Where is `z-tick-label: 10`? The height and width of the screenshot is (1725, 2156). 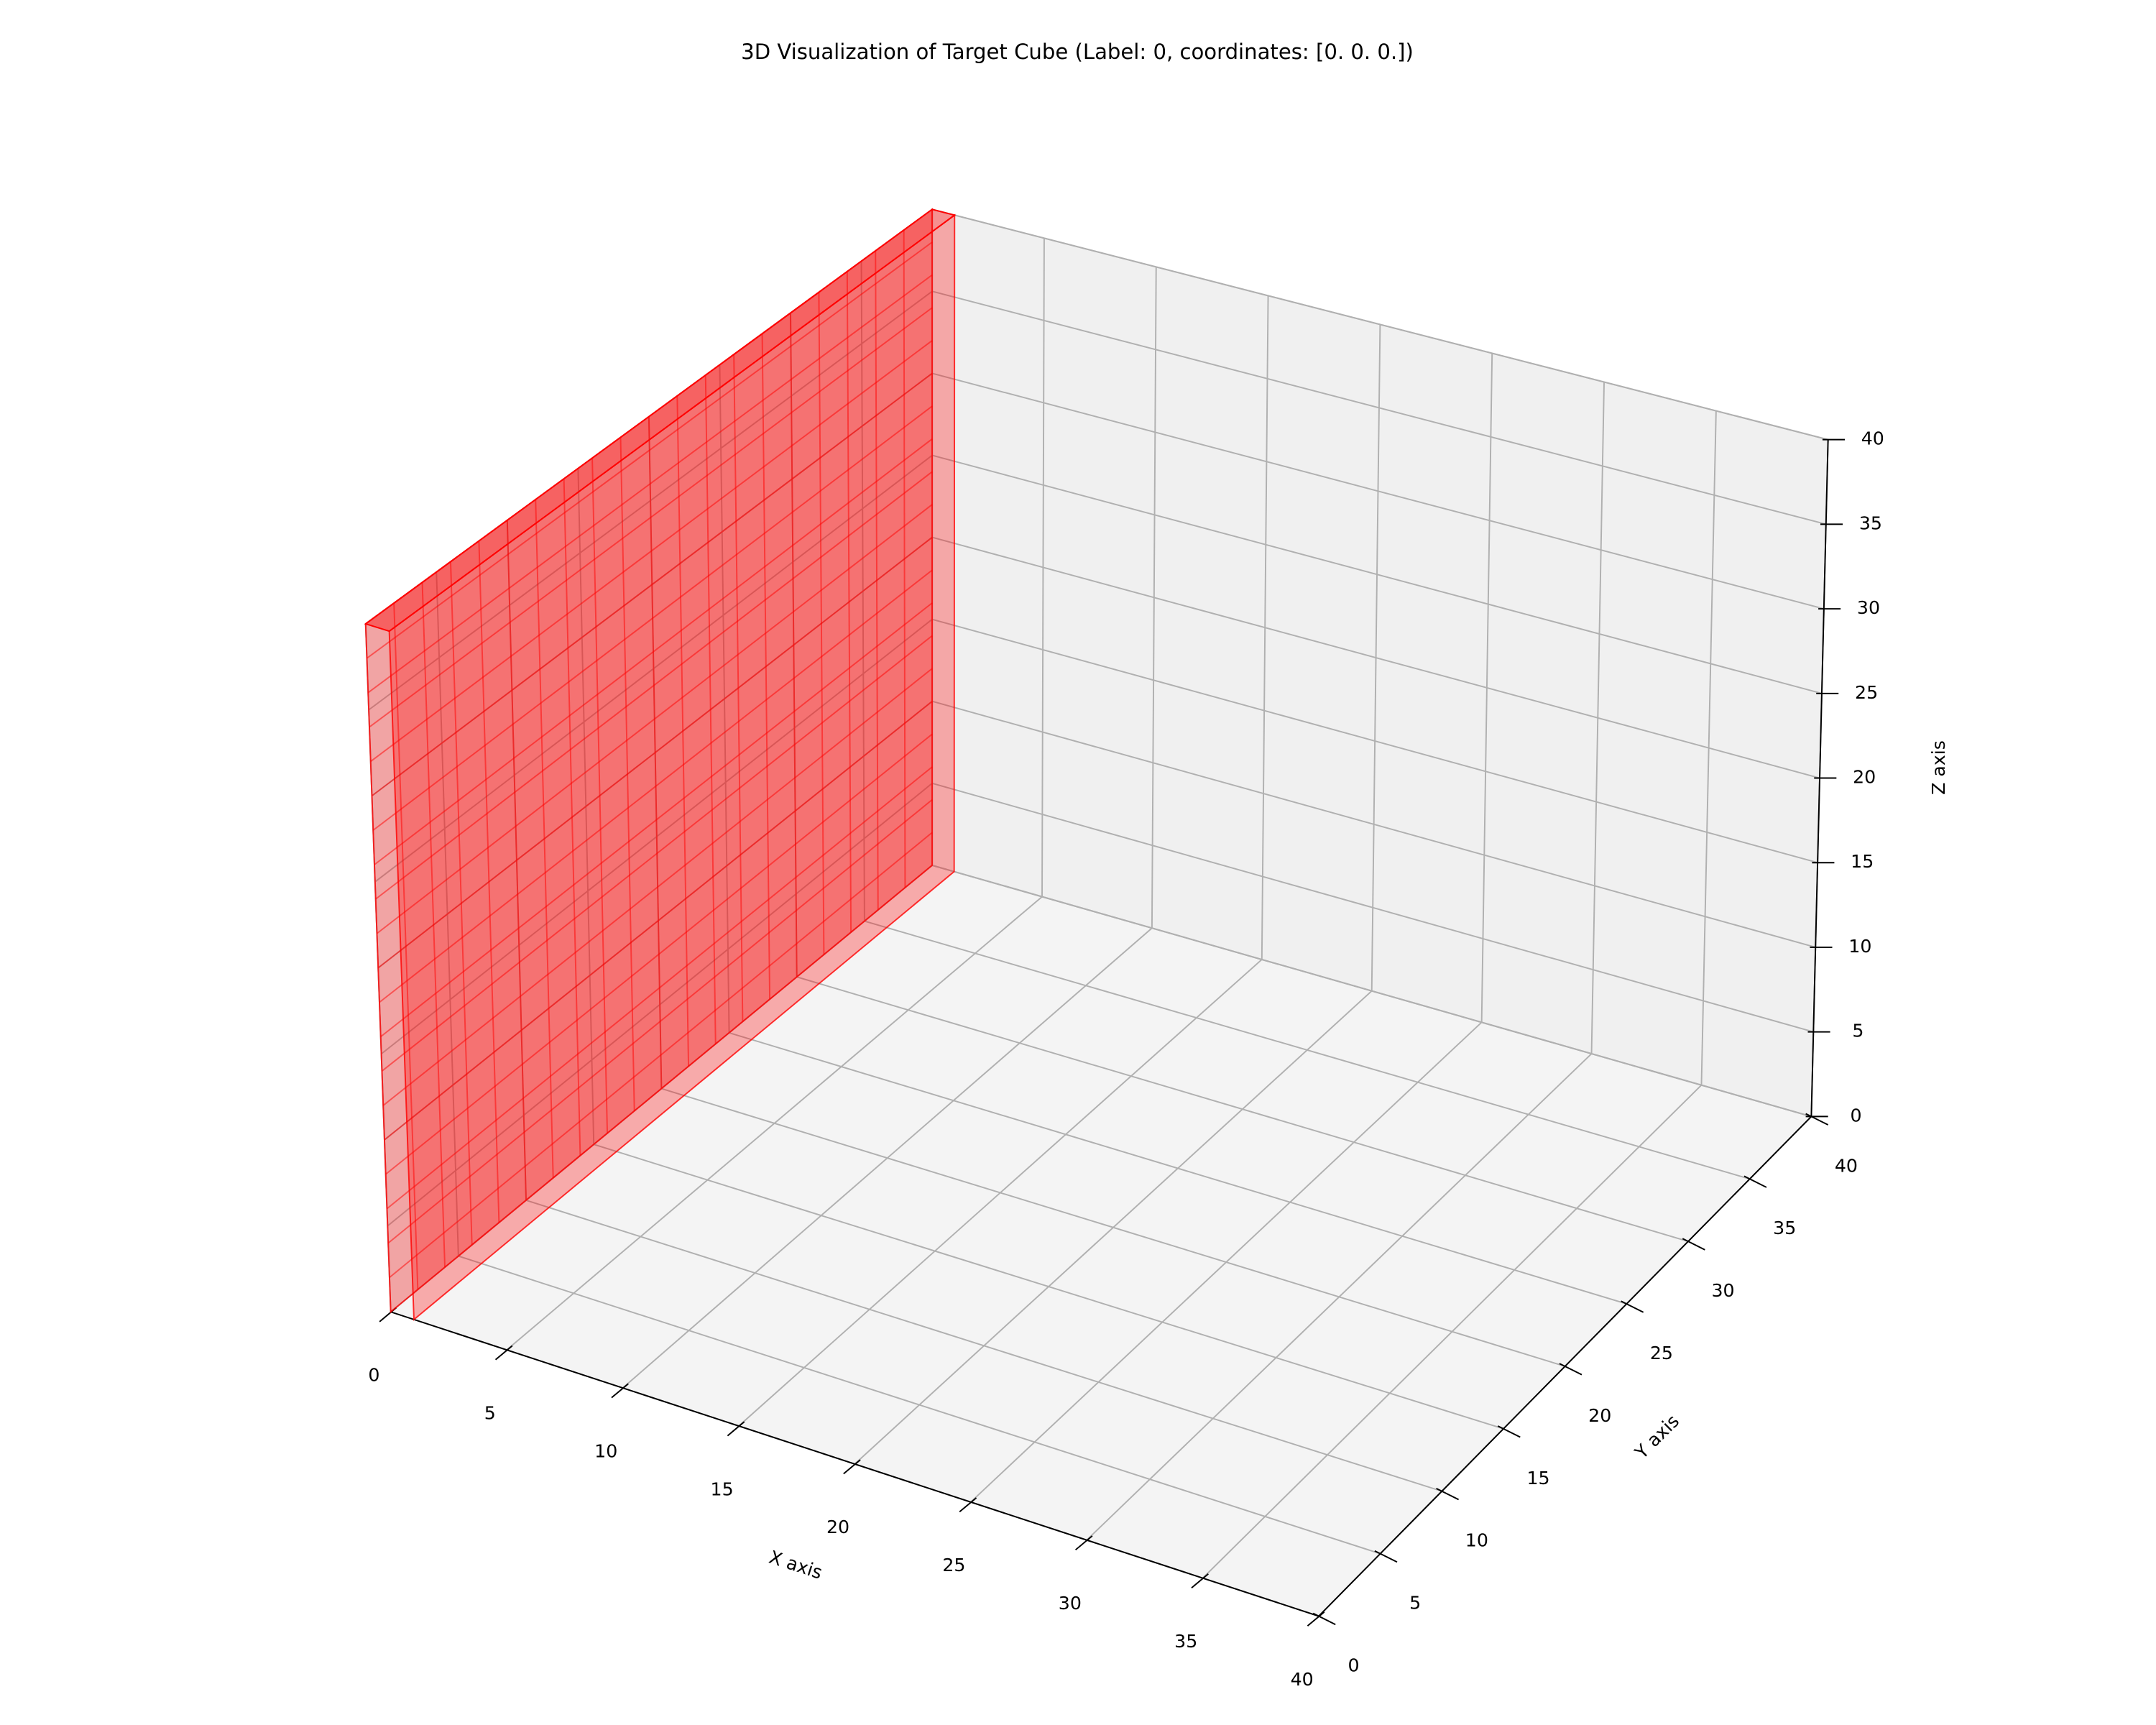
z-tick-label: 10 is located at coordinates (1859, 946).